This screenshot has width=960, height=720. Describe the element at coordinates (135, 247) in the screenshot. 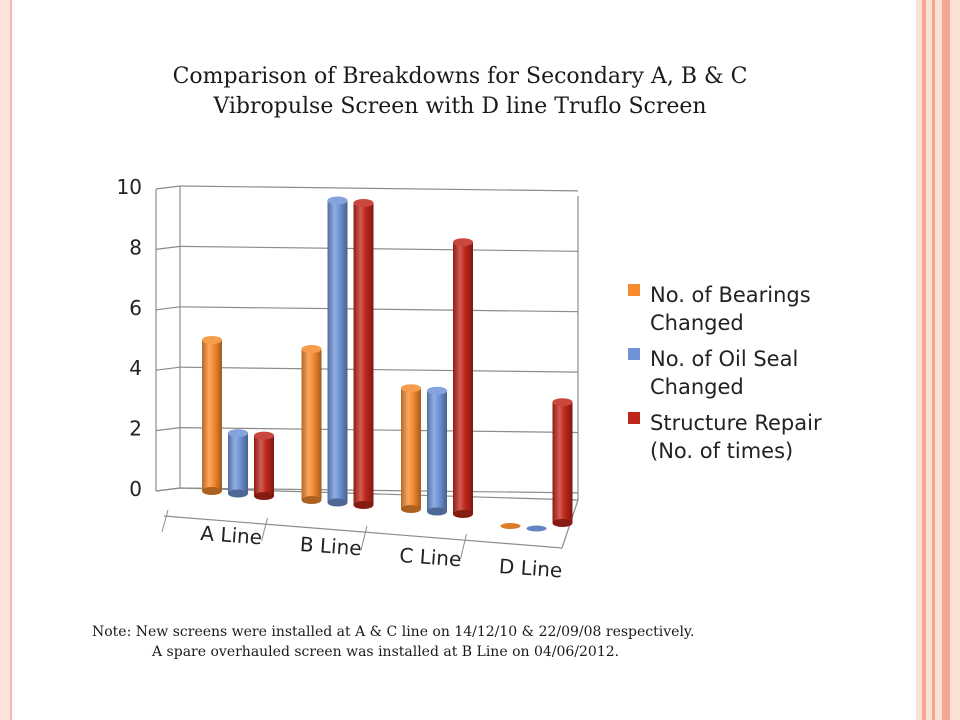

I see `y-tick-label: 8` at that location.